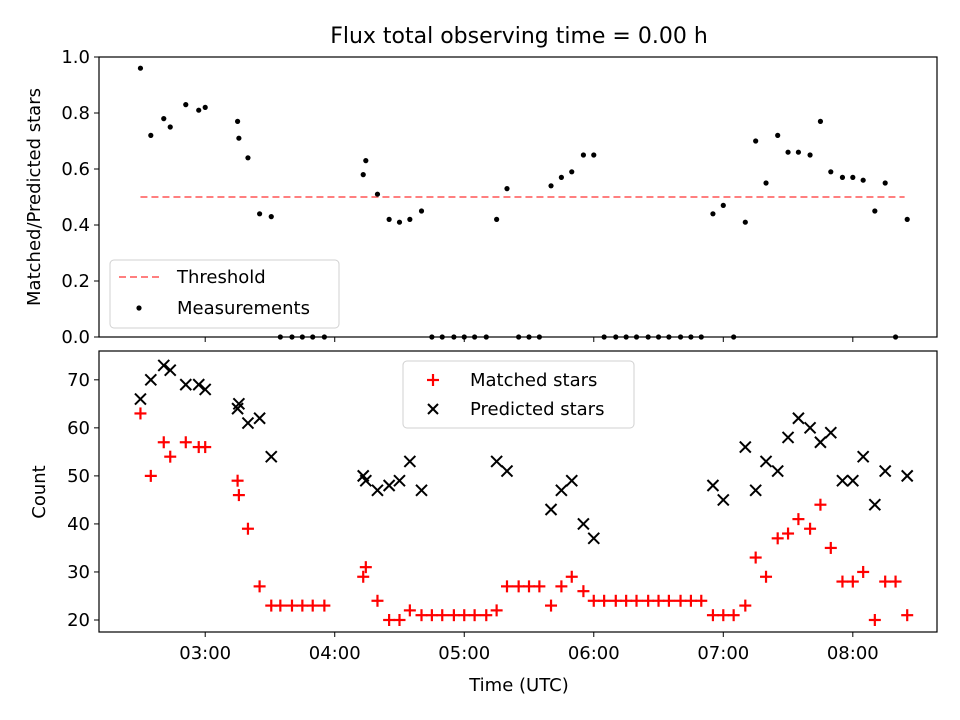 Image resolution: width=960 pixels, height=720 pixels. What do you see at coordinates (34, 197) in the screenshot?
I see `ratio-y-axis-label: Matched/Predicted stars` at bounding box center [34, 197].